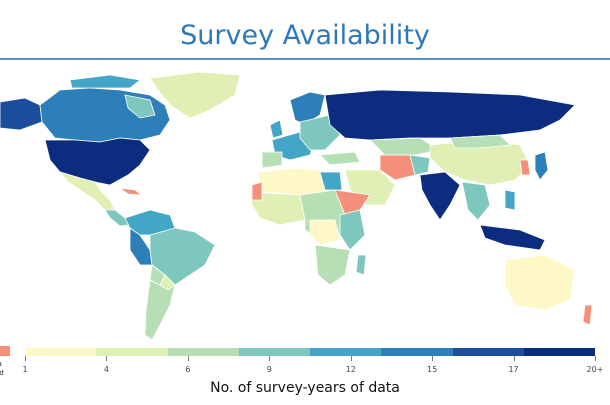 This screenshot has height=405, width=610. Describe the element at coordinates (2, 364) in the screenshot. I see `no-data-label-line1: data` at that location.